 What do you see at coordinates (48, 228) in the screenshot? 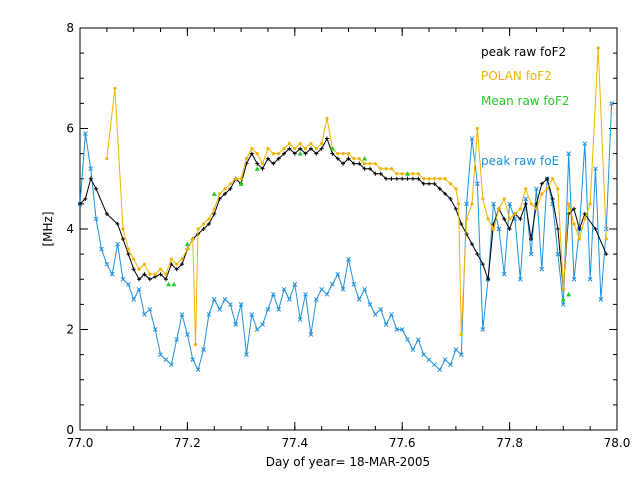
I see `y-axis-label: [MHz]` at bounding box center [48, 228].